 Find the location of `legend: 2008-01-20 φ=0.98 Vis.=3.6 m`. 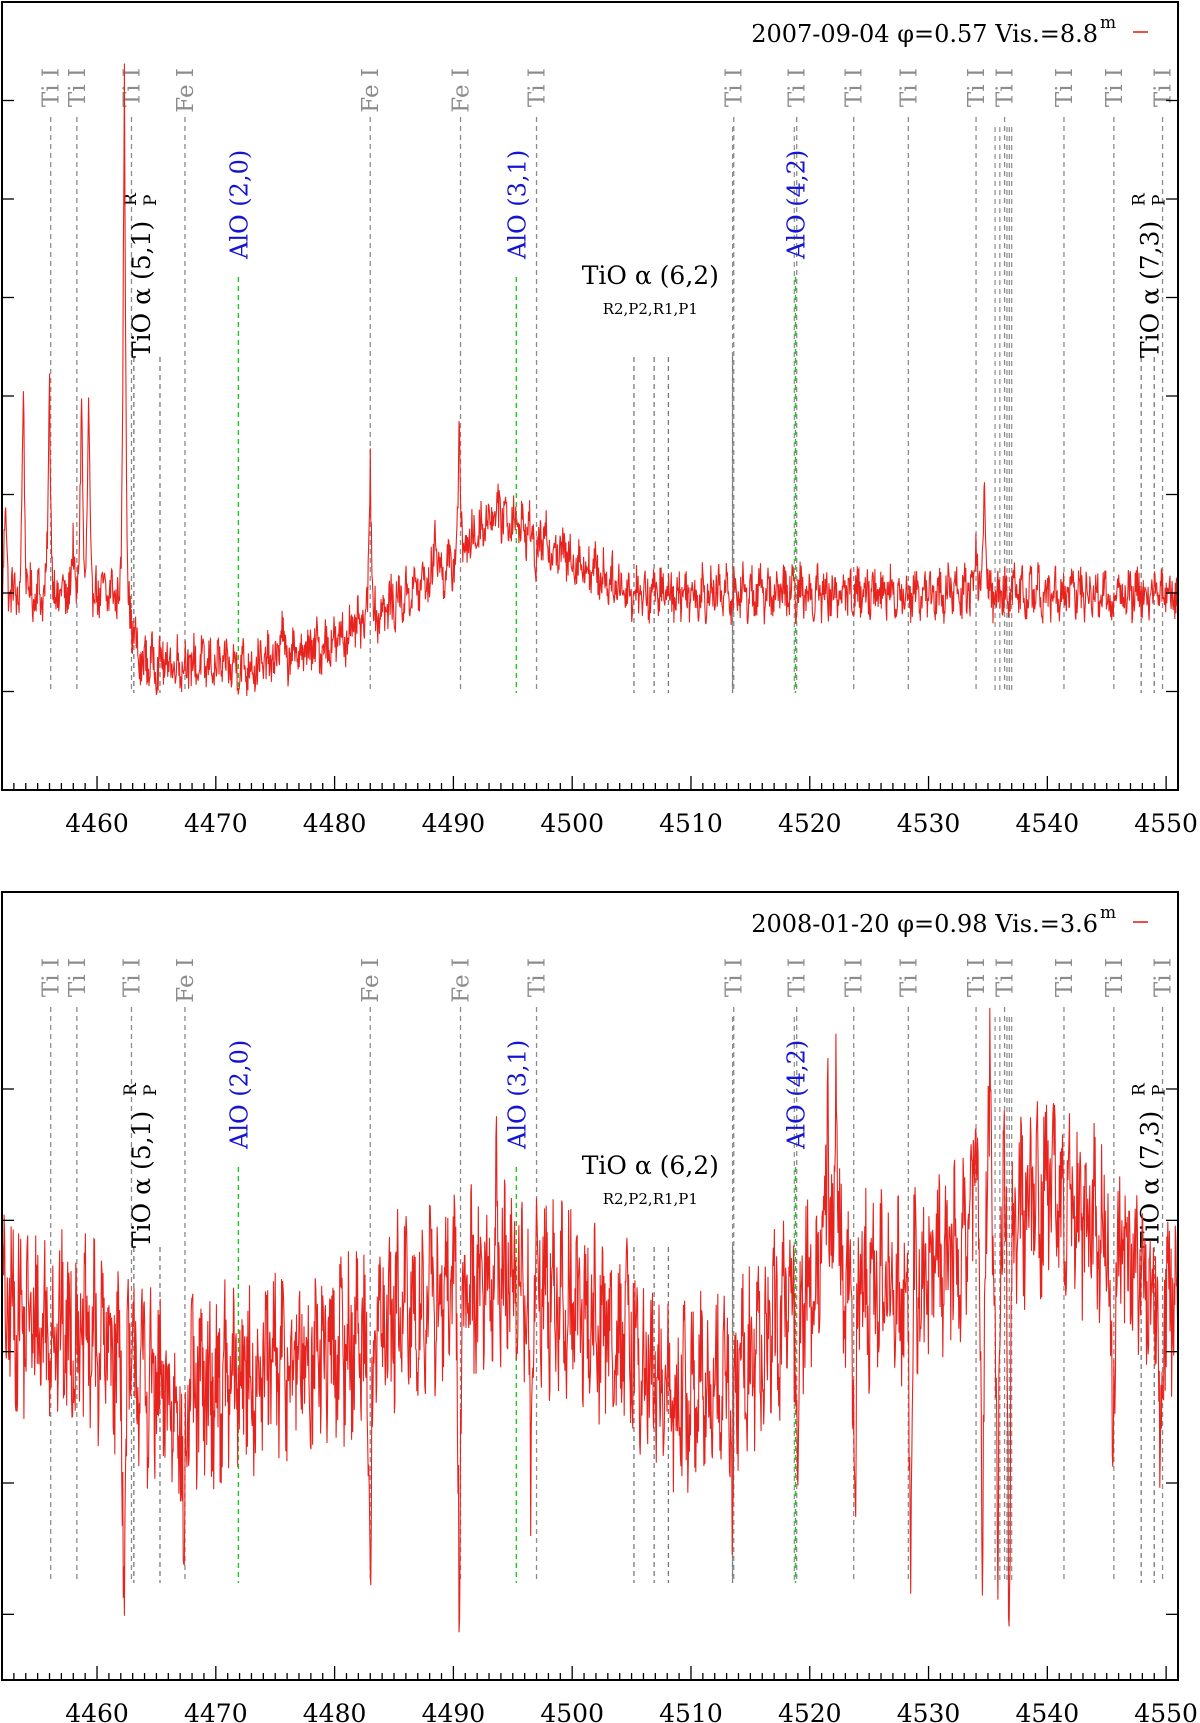

legend: 2008-01-20 φ=0.98 Vis.=3.6 m is located at coordinates (949, 920).